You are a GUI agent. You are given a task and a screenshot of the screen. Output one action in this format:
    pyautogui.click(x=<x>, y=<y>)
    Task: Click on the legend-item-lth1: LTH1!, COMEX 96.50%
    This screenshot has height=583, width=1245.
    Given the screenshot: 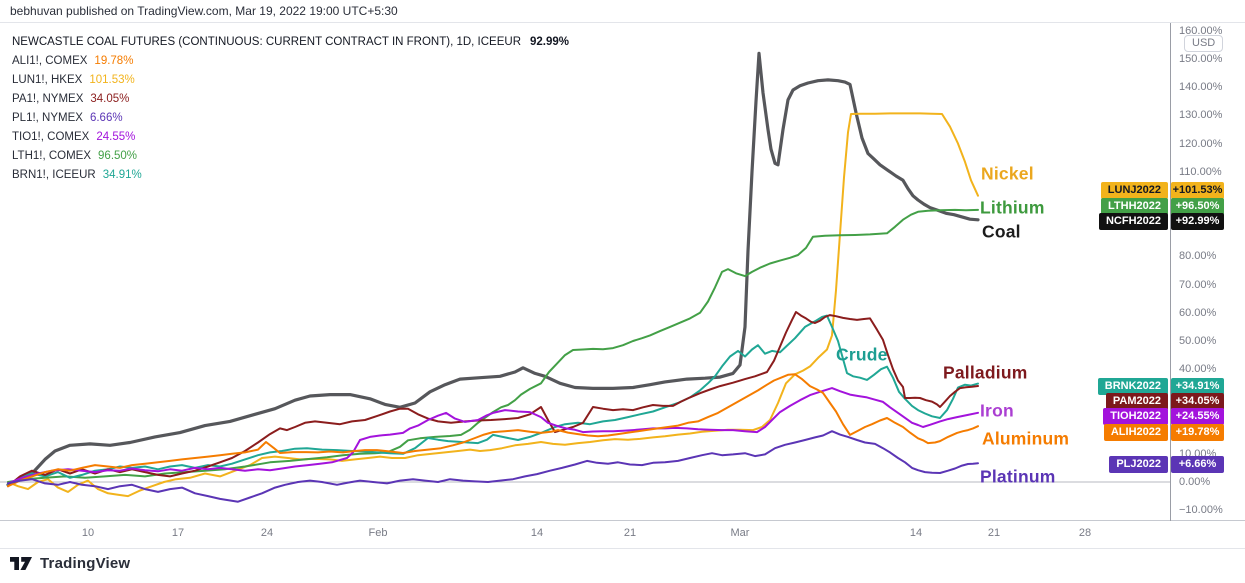 What is the action you would take?
    pyautogui.click(x=290, y=156)
    